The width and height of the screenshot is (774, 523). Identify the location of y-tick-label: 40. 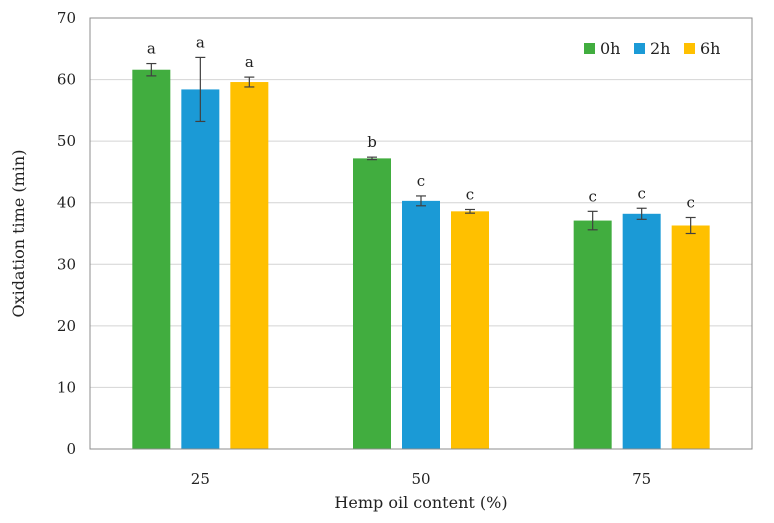
(66, 203).